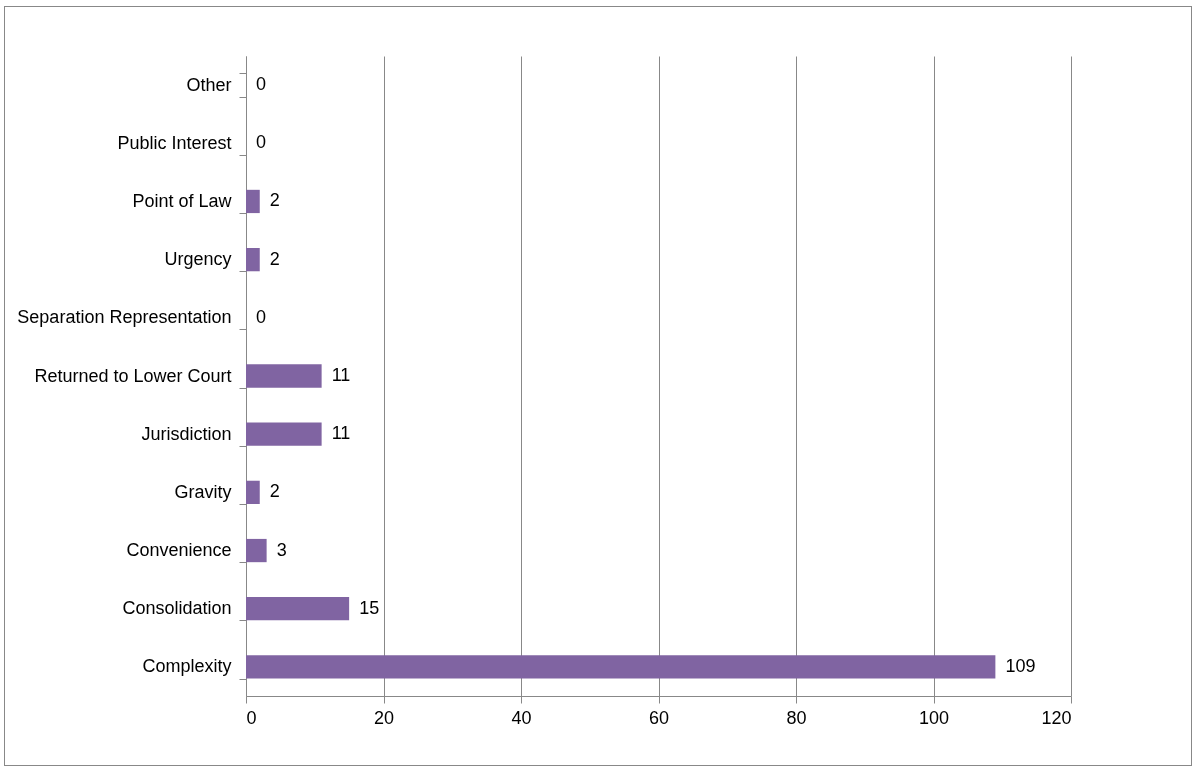  Describe the element at coordinates (198, 259) in the screenshot. I see `y-tick-label: Urgency` at that location.